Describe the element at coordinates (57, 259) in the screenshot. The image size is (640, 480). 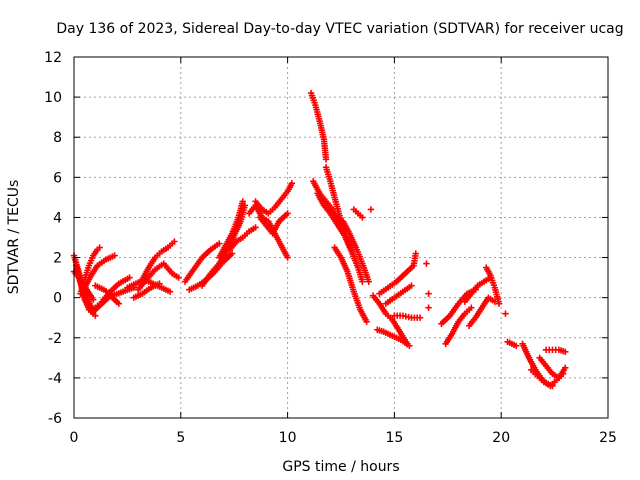
I see `y-tick-label: 2` at that location.